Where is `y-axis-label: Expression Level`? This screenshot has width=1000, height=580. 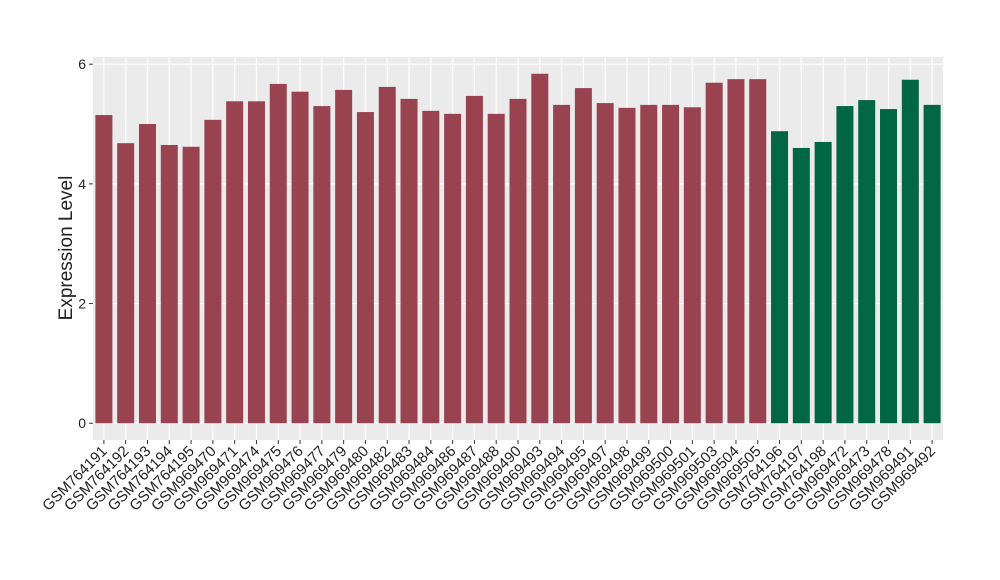 y-axis-label: Expression Level is located at coordinates (66, 248).